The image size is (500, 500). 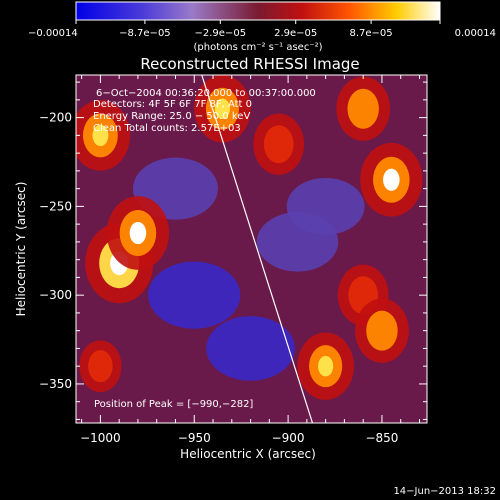 I want to click on annotation-peak-position: Position of Peak = [−990,−282], so click(x=173, y=404).